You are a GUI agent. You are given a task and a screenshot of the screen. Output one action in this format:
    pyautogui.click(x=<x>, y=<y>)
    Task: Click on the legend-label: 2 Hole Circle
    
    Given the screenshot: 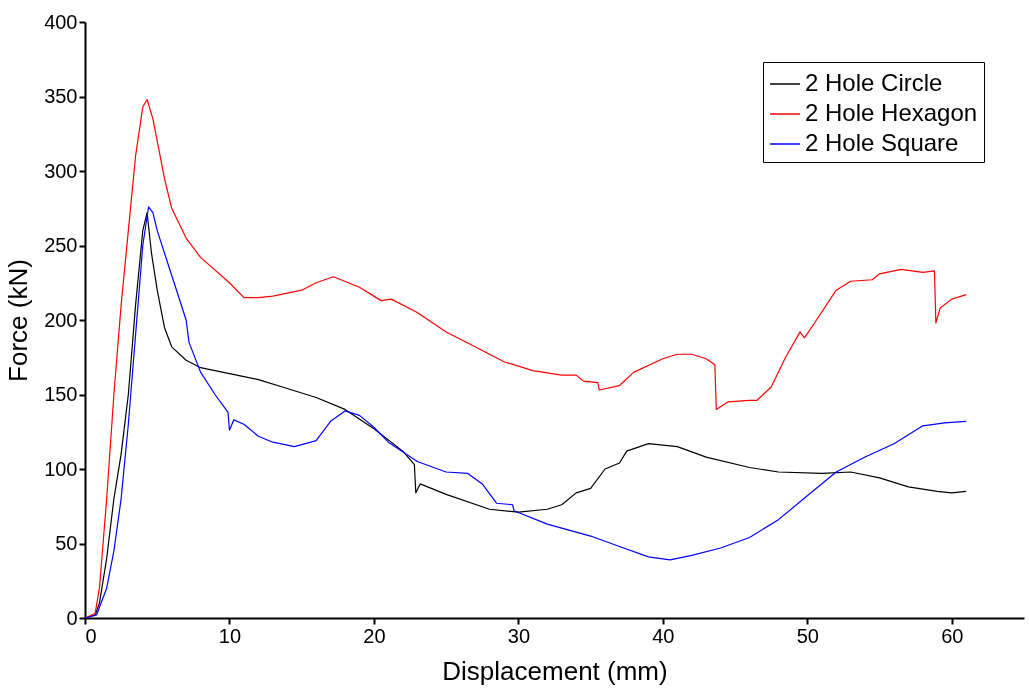 What is the action you would take?
    pyautogui.click(x=874, y=82)
    